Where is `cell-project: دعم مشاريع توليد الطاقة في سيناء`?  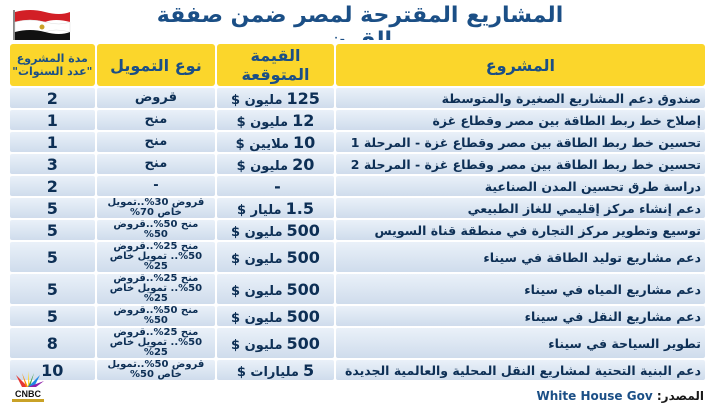 cell-project: دعم مشاريع توليد الطاقة في سيناء is located at coordinates (520, 257).